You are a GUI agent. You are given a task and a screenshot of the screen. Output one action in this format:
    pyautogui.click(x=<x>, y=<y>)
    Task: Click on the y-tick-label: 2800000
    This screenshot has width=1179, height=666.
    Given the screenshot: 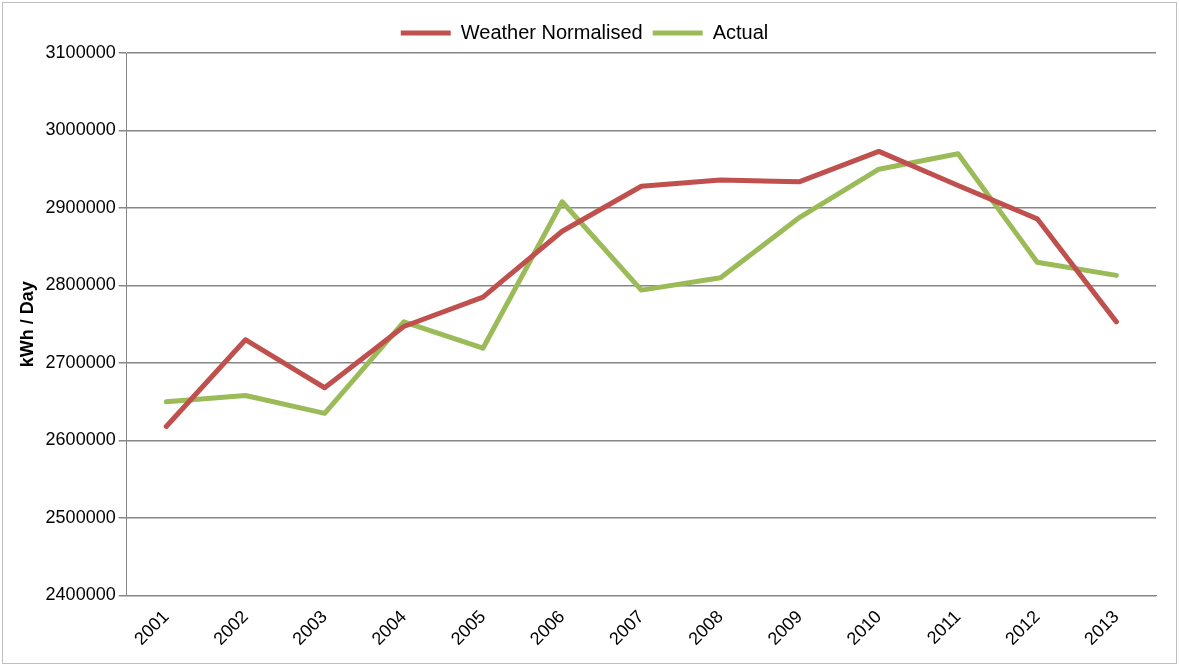 What is the action you would take?
    pyautogui.click(x=80, y=284)
    